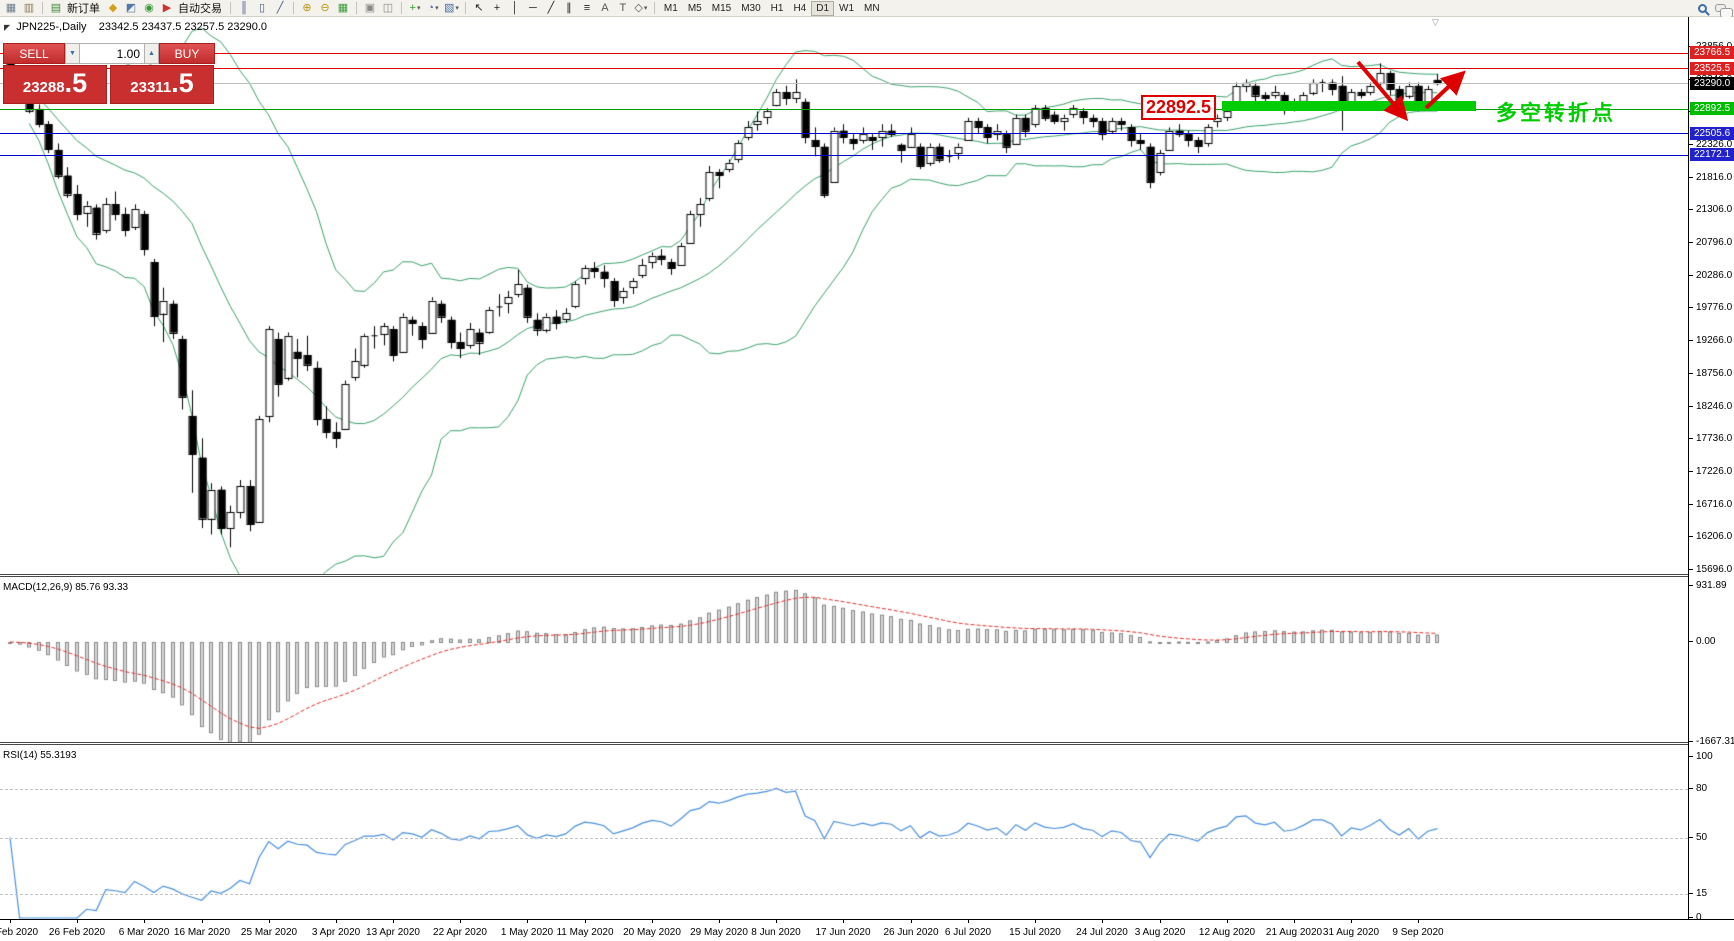  Describe the element at coordinates (1711, 742) in the screenshot. I see `macd-min-label: -1667.31` at that location.